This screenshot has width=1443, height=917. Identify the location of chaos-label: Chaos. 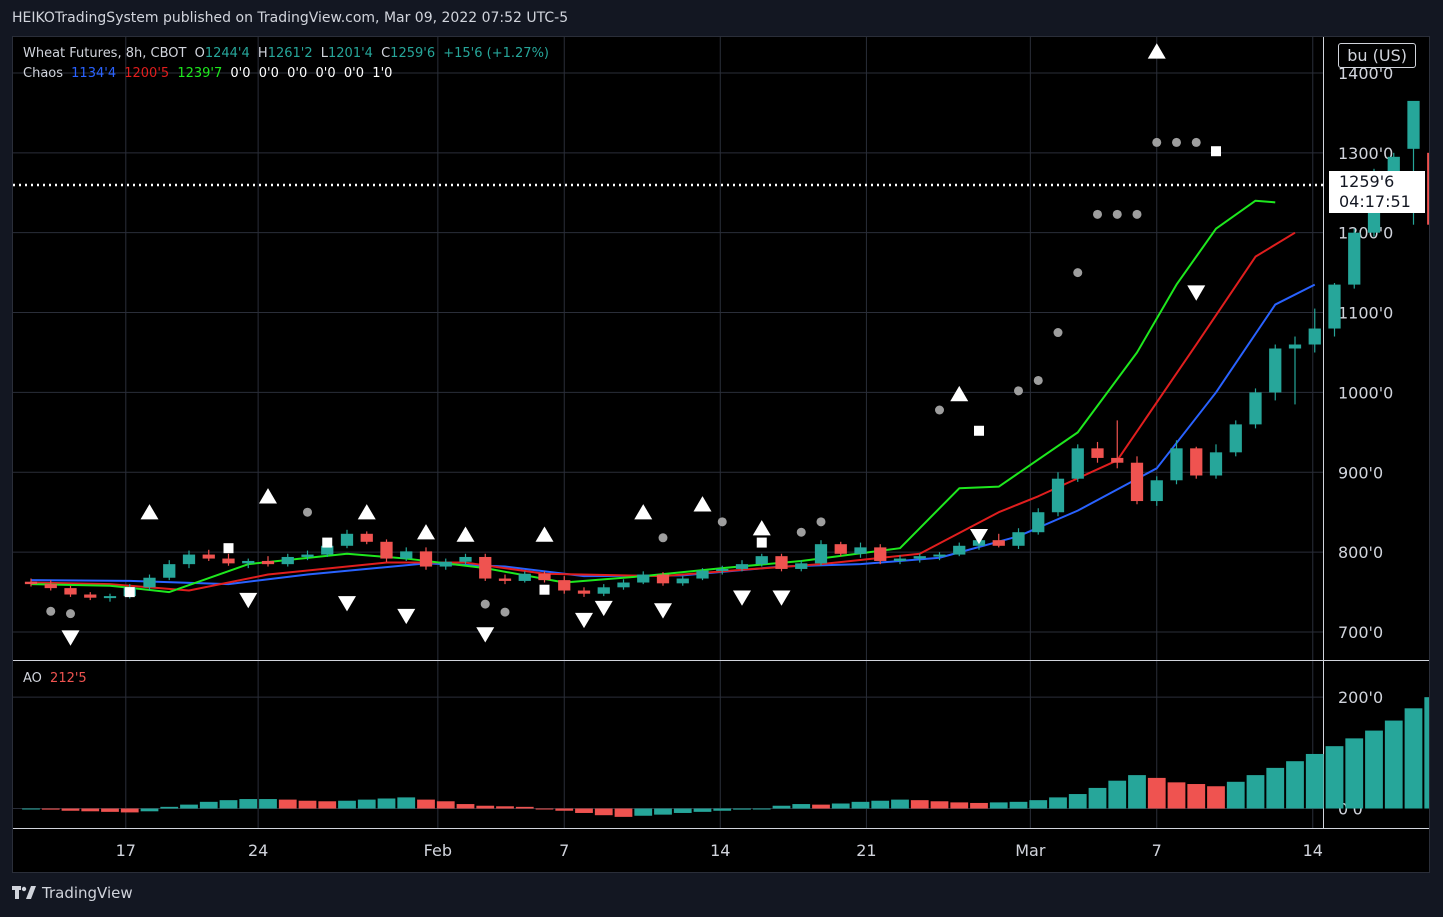
(43, 73).